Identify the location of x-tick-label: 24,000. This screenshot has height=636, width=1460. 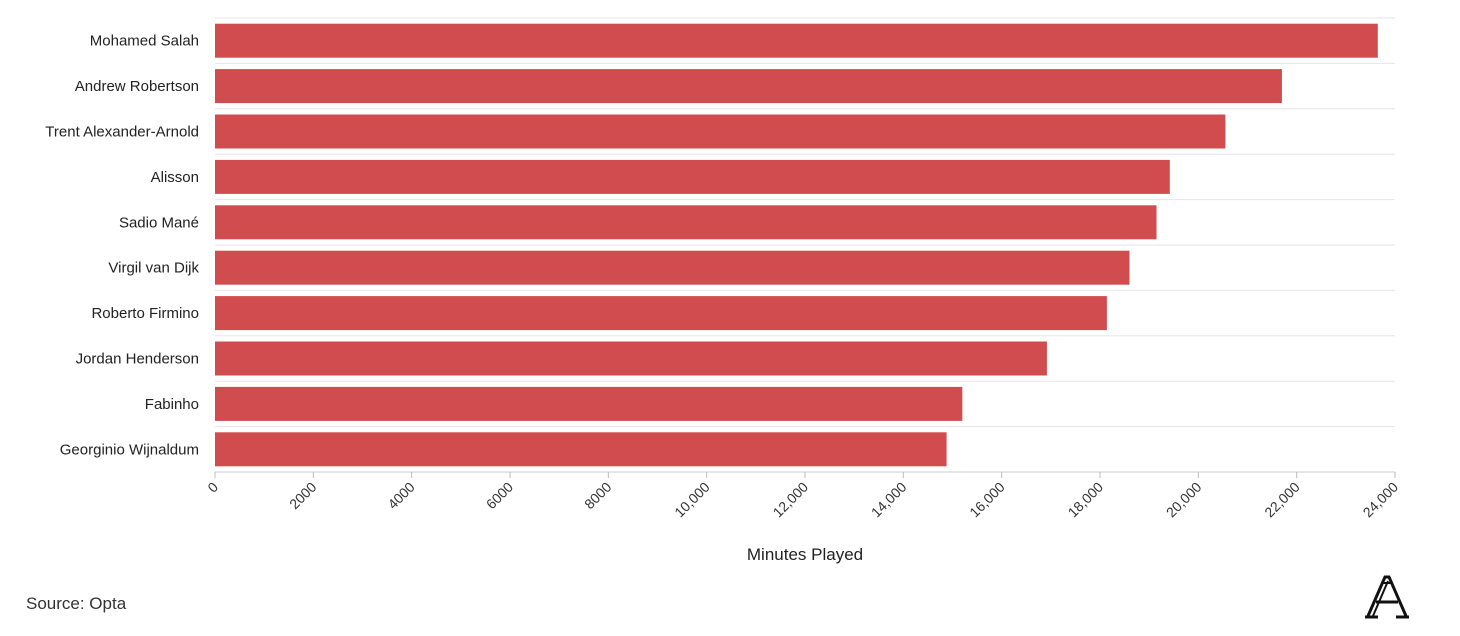
(1381, 500).